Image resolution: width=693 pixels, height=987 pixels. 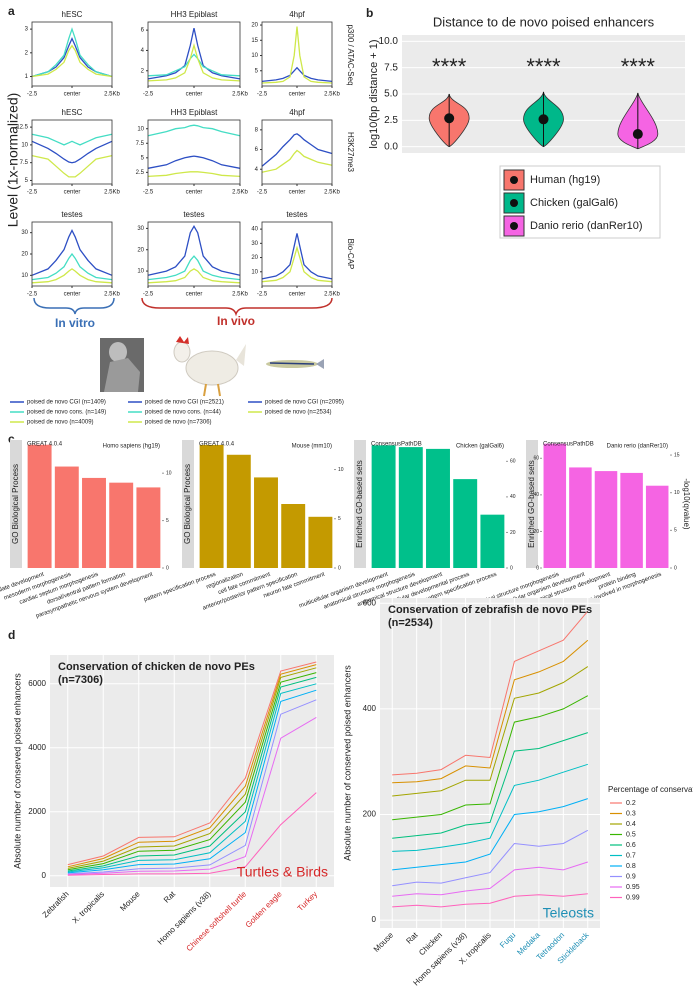 What do you see at coordinates (37, 683) in the screenshot?
I see `y-tick-label: 6000` at bounding box center [37, 683].